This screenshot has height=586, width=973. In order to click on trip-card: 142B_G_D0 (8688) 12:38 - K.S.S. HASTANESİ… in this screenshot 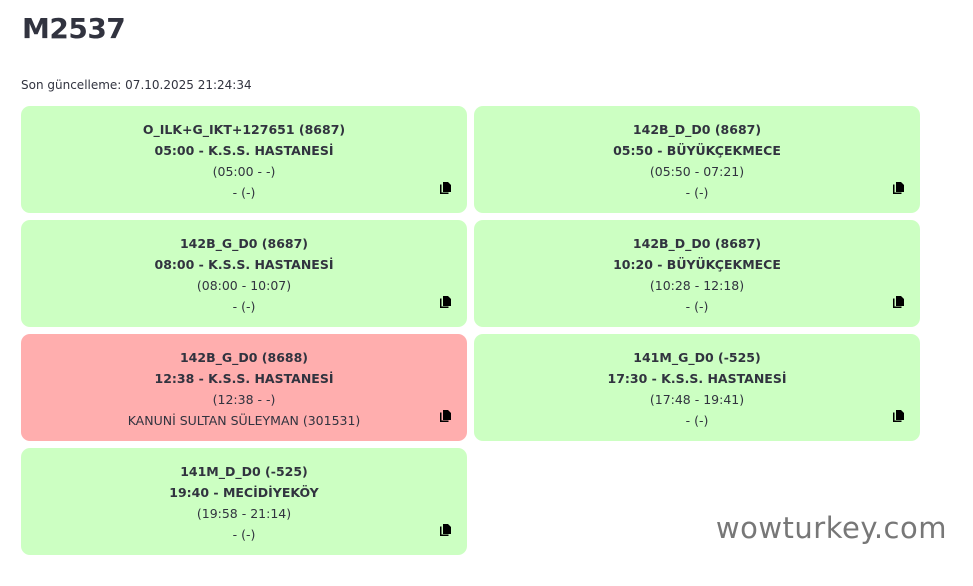, I will do `click(244, 387)`.